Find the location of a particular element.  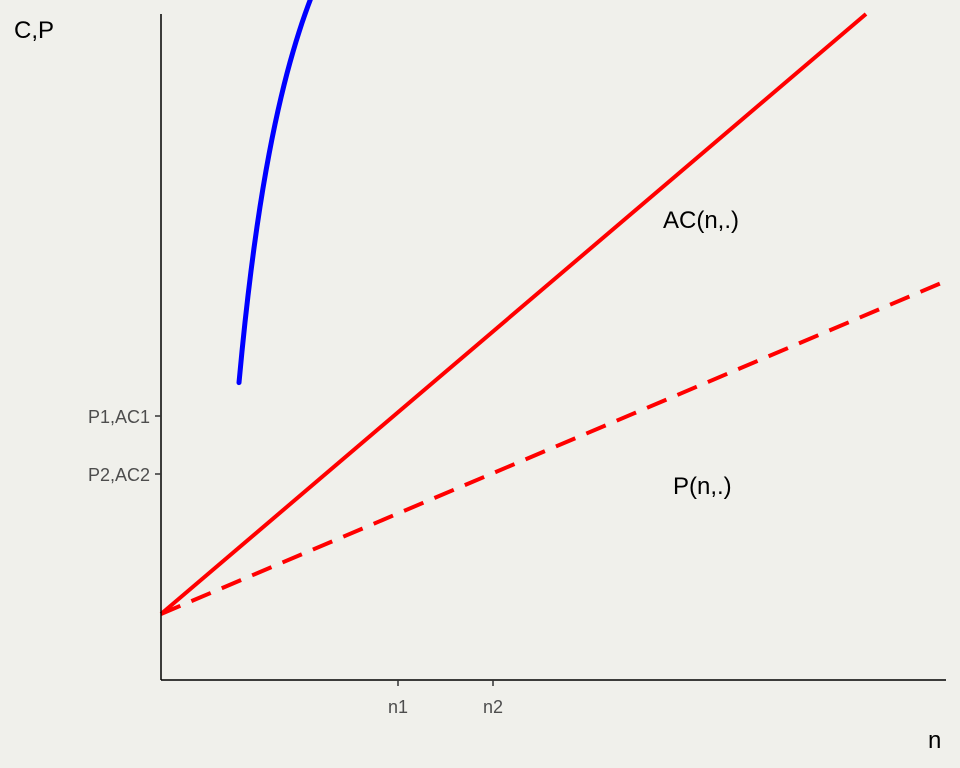

y-tick-label-2: P2,AC2 is located at coordinates (119, 475).